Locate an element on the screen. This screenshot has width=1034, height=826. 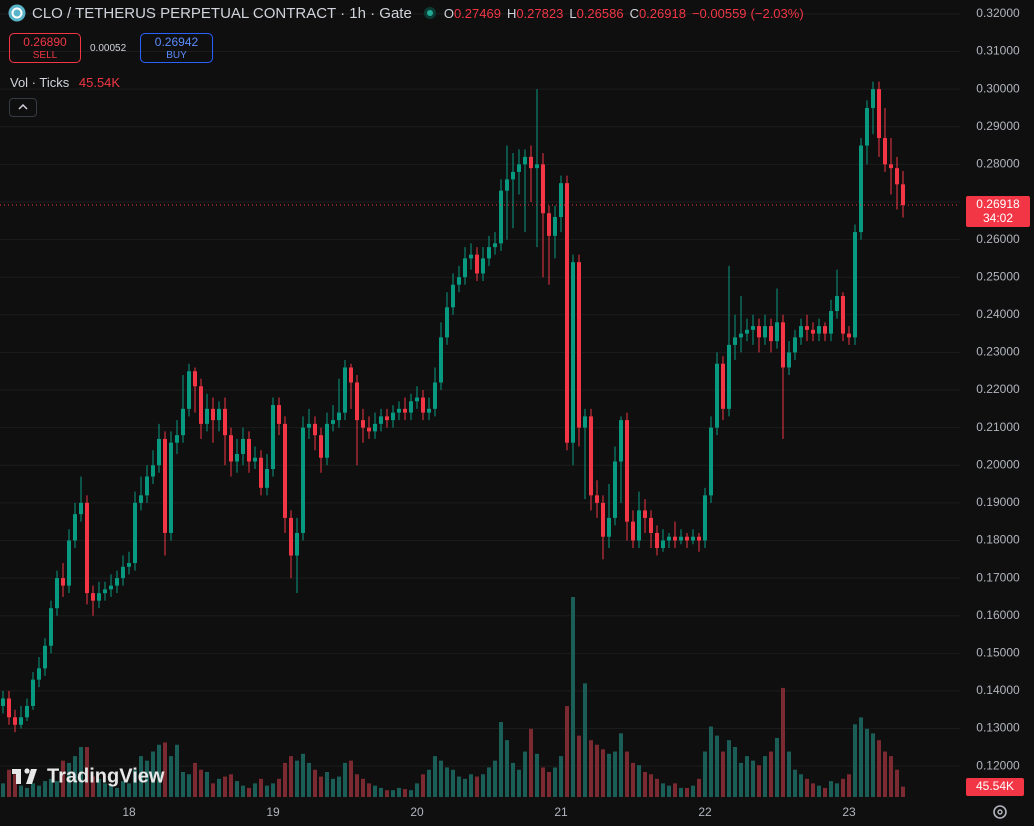
open-label: O is located at coordinates (448, 13).